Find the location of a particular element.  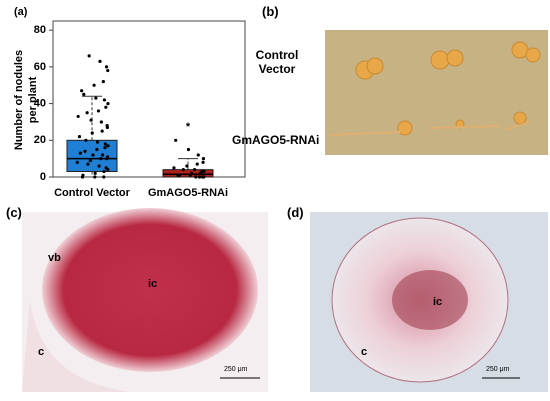

x-tick-label: GmAGO5-RNAi is located at coordinates (188, 193).